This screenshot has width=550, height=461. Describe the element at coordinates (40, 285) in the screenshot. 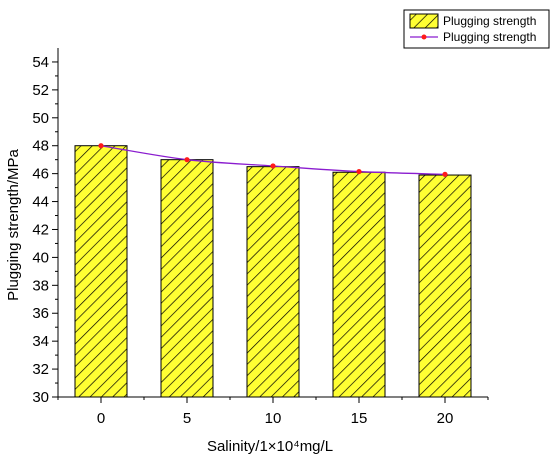

I see `y-tick-label: 38` at that location.